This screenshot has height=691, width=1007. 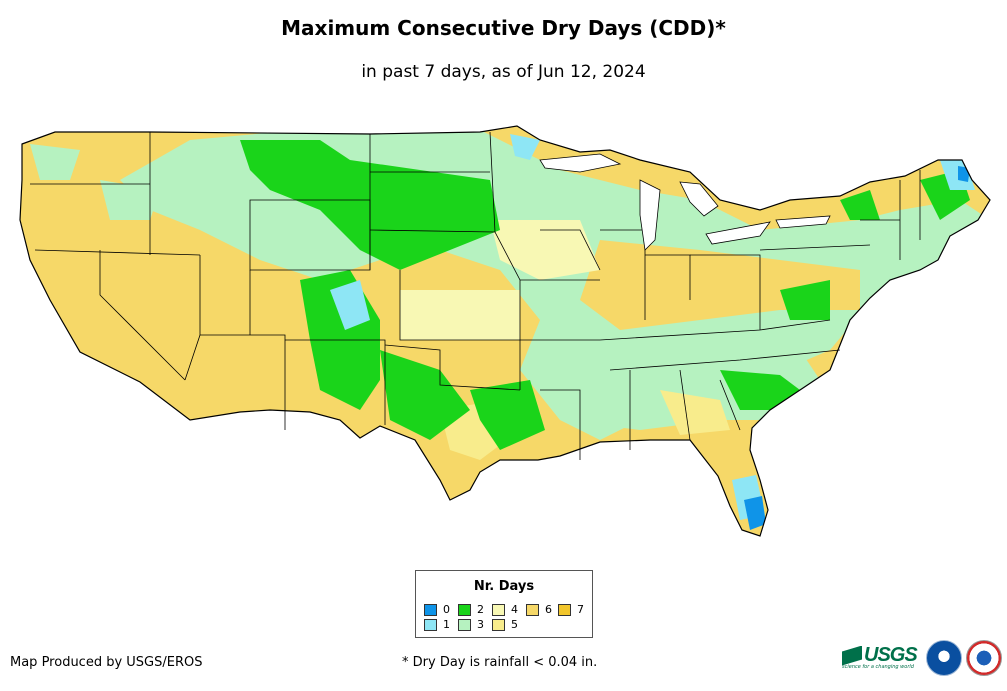 I want to click on legend-item-1: 1, so click(x=437, y=624).